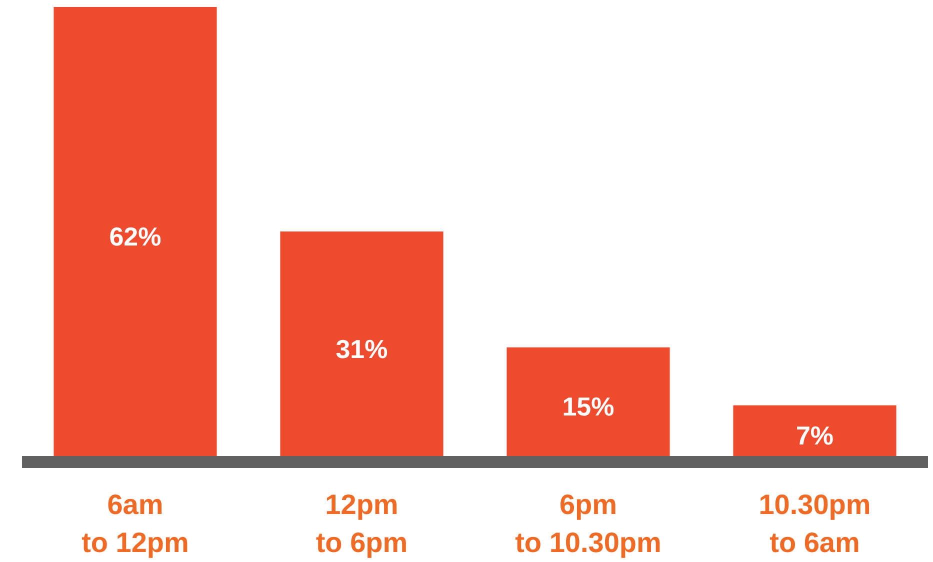  Describe the element at coordinates (362, 523) in the screenshot. I see `x-tick-label: 12pm to 6pm` at that location.